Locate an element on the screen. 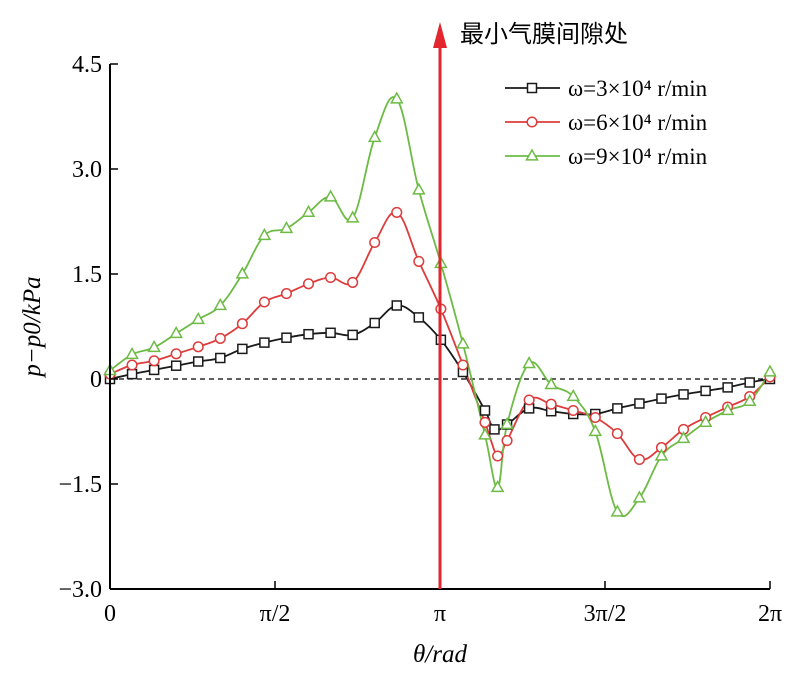  x-tick-label: π/2 is located at coordinates (275, 614).